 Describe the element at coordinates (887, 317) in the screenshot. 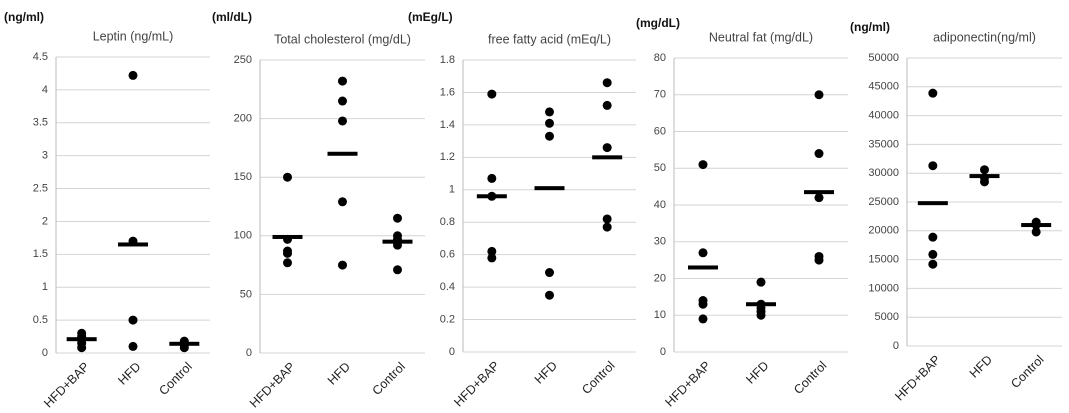

I see `y-tick-label: 5000` at that location.